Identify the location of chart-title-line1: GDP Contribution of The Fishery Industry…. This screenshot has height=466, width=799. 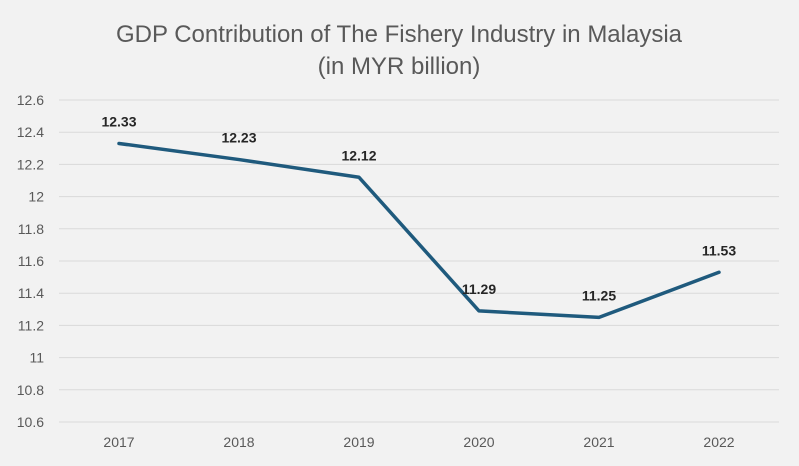
(399, 34).